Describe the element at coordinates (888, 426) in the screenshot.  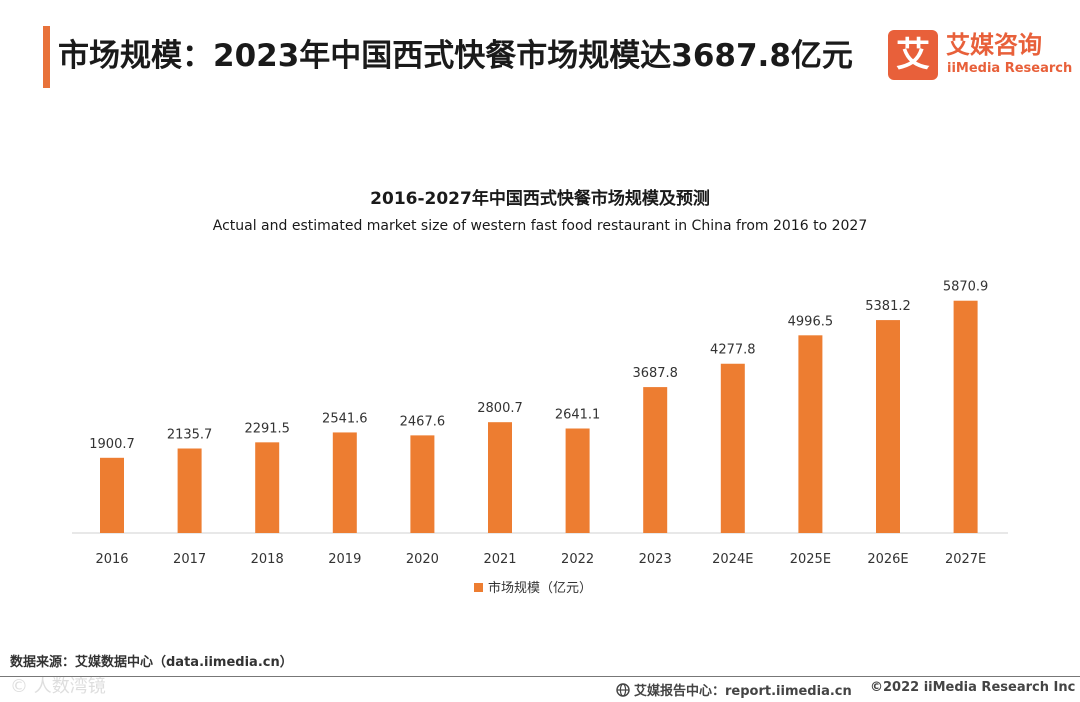
I see `bar-2026E` at that location.